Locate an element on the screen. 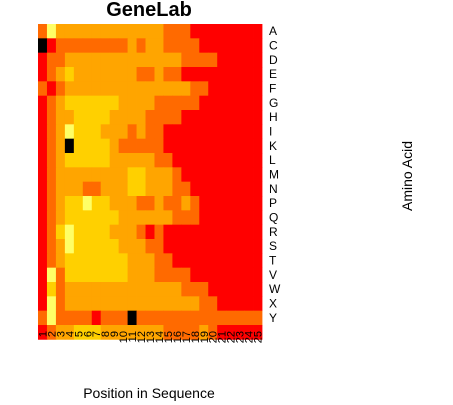  y-tick-label: L is located at coordinates (272, 160).